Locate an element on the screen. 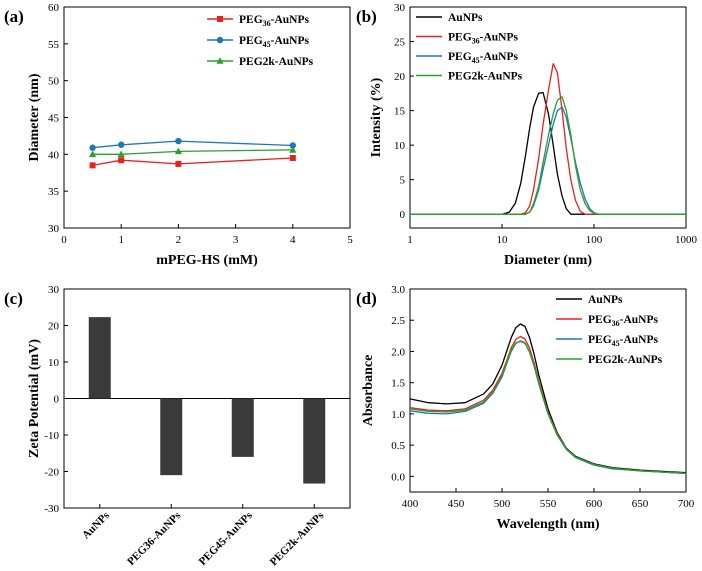 The height and width of the screenshot is (571, 702). xtick-label-0-5: 5 is located at coordinates (350, 240).